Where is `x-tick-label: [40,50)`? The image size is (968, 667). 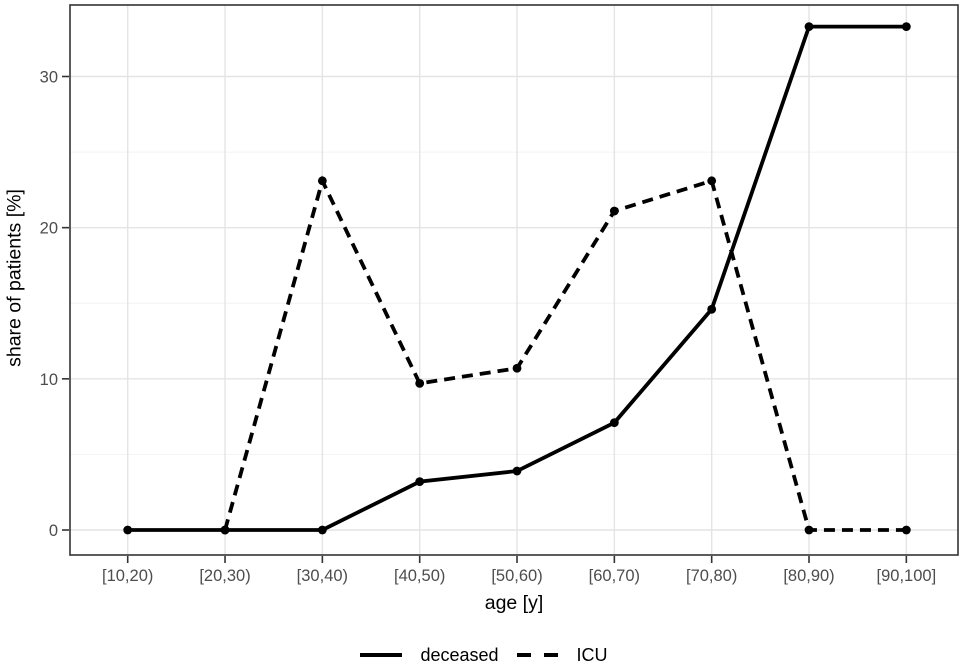 x-tick-label: [40,50) is located at coordinates (419, 576).